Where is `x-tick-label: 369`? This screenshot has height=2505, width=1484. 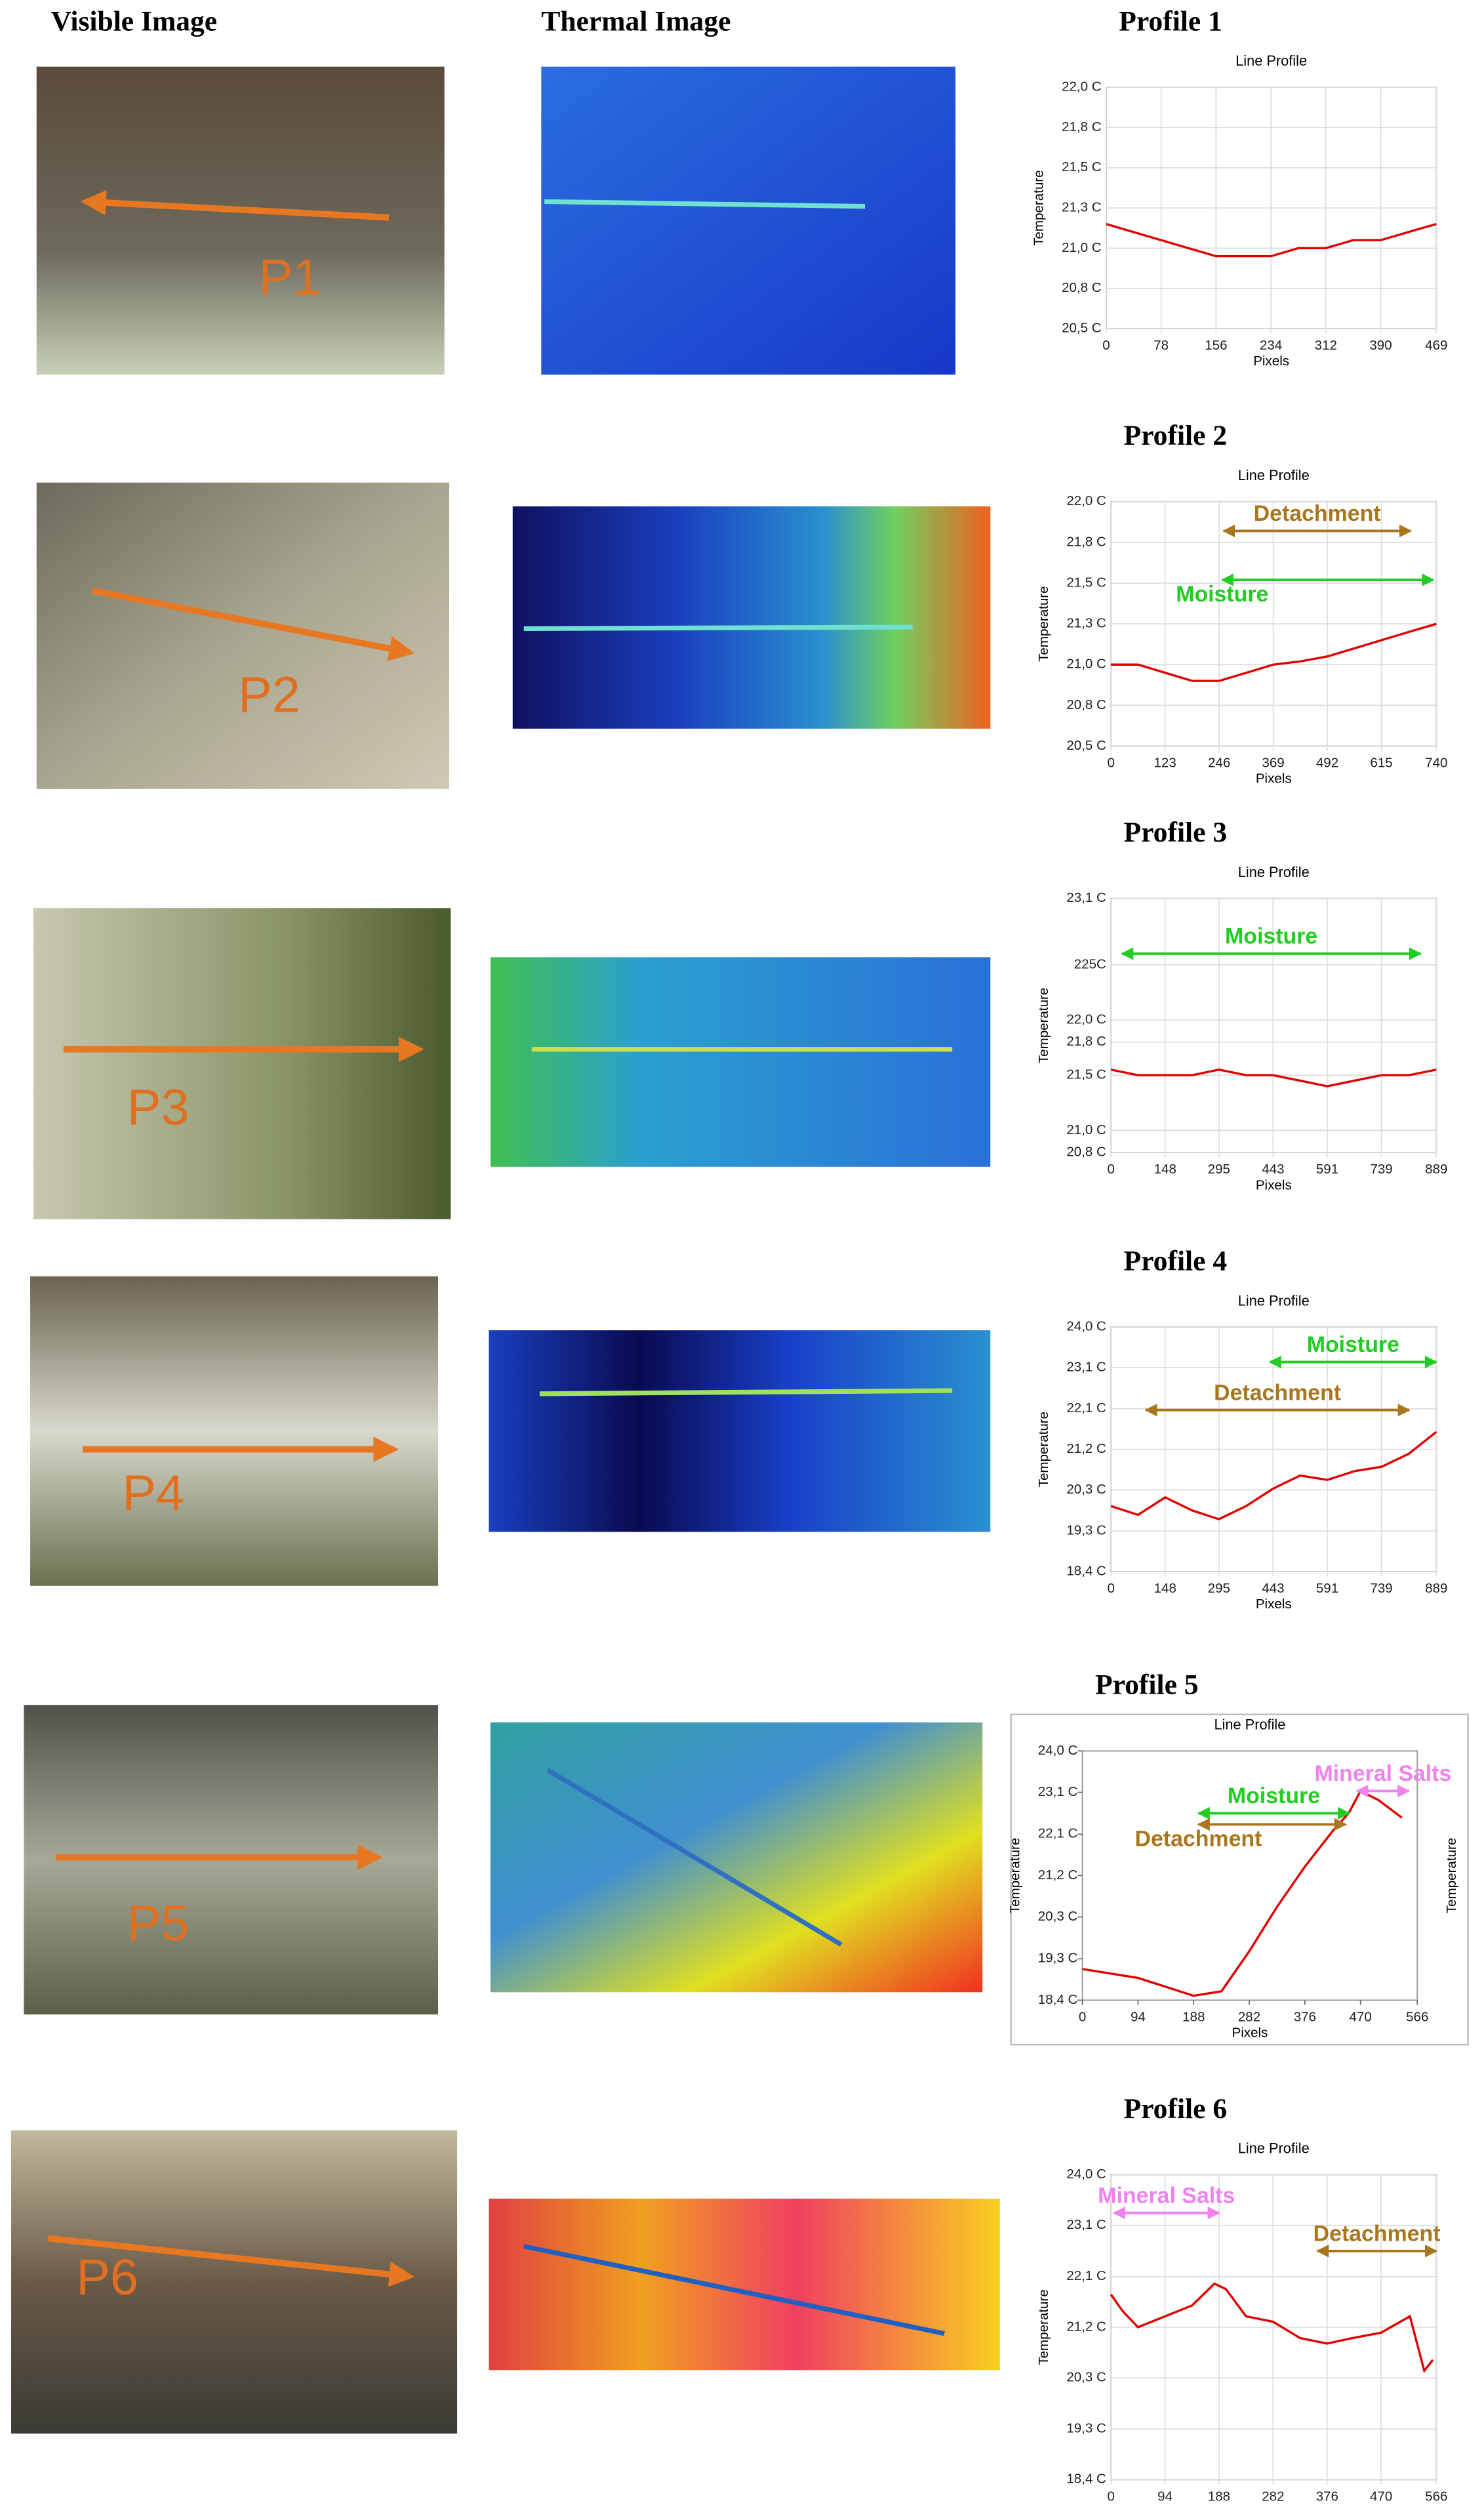 x-tick-label: 369 is located at coordinates (1273, 763).